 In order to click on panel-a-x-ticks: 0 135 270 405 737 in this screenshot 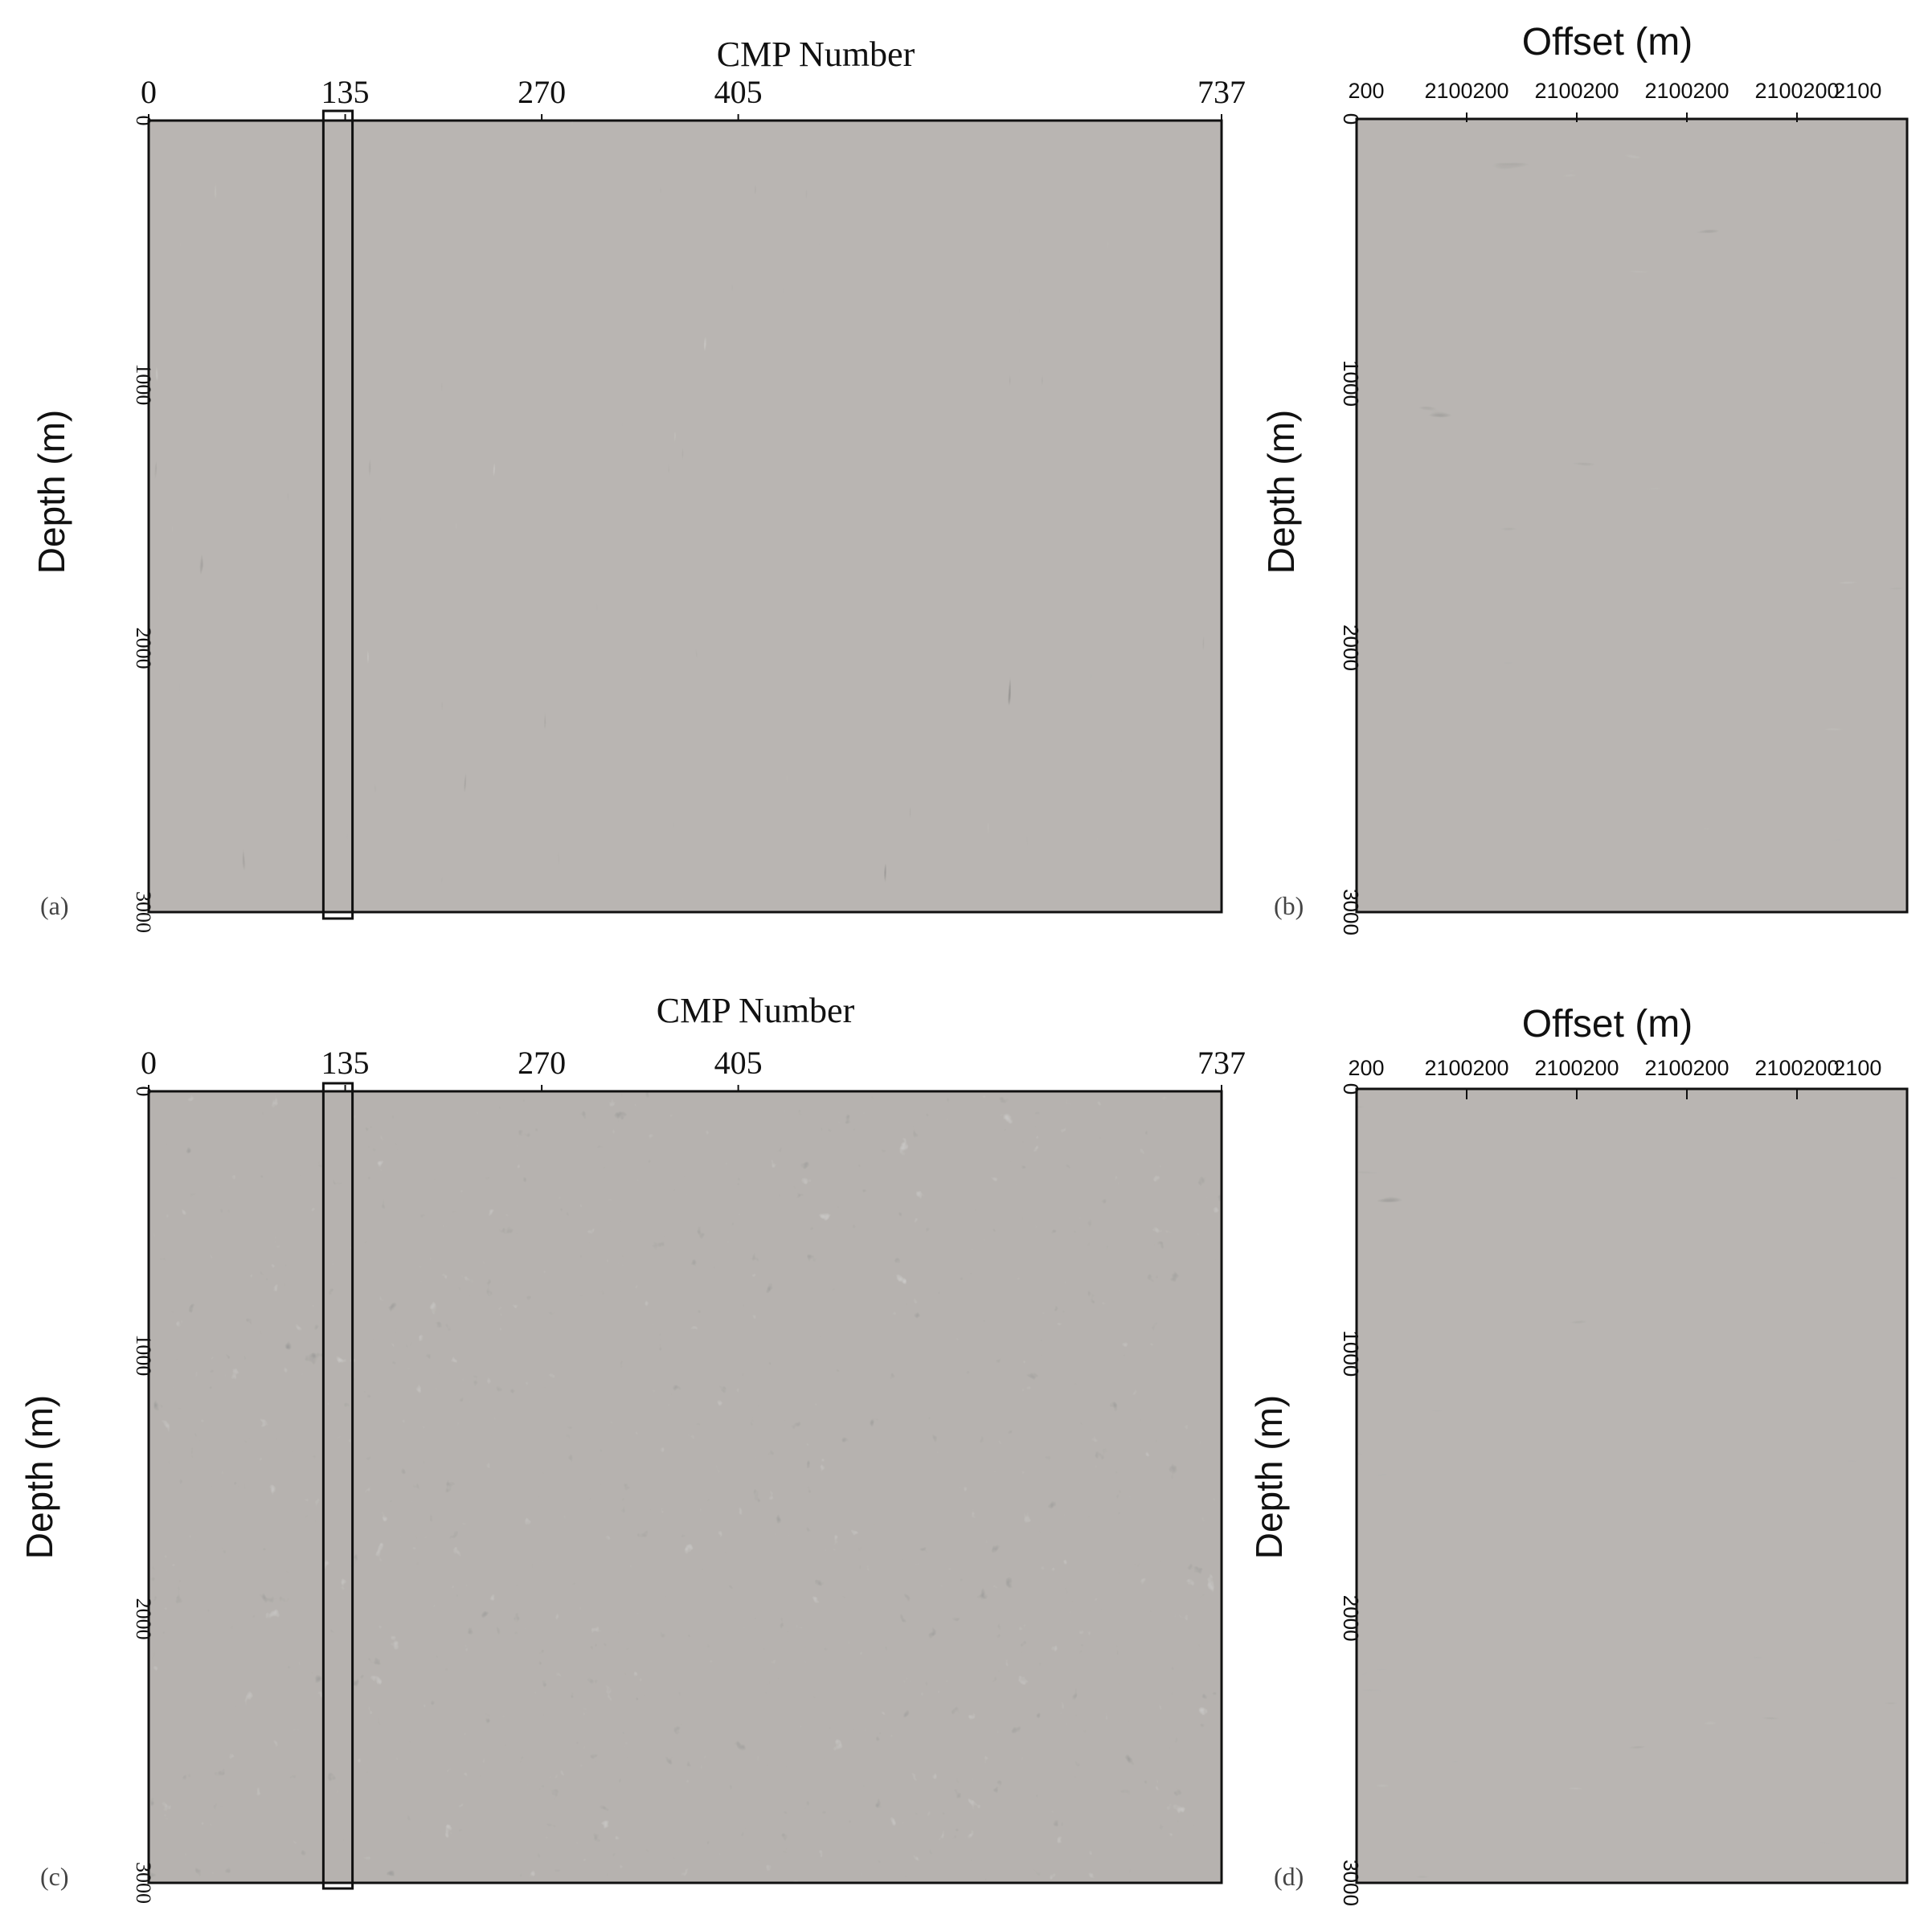, I will do `click(693, 98)`.